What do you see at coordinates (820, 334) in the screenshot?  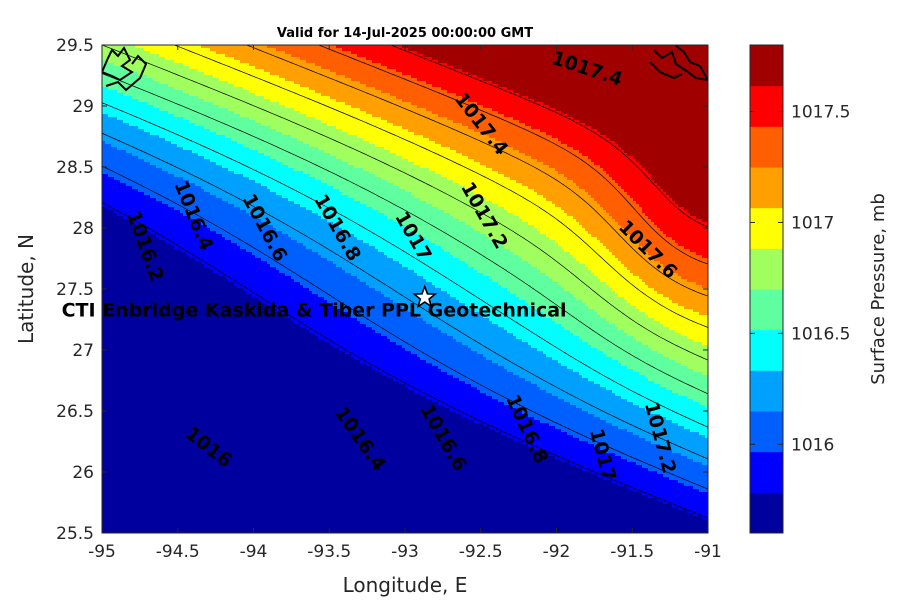 I see `colorbar-tick-label: 1016.5` at bounding box center [820, 334].